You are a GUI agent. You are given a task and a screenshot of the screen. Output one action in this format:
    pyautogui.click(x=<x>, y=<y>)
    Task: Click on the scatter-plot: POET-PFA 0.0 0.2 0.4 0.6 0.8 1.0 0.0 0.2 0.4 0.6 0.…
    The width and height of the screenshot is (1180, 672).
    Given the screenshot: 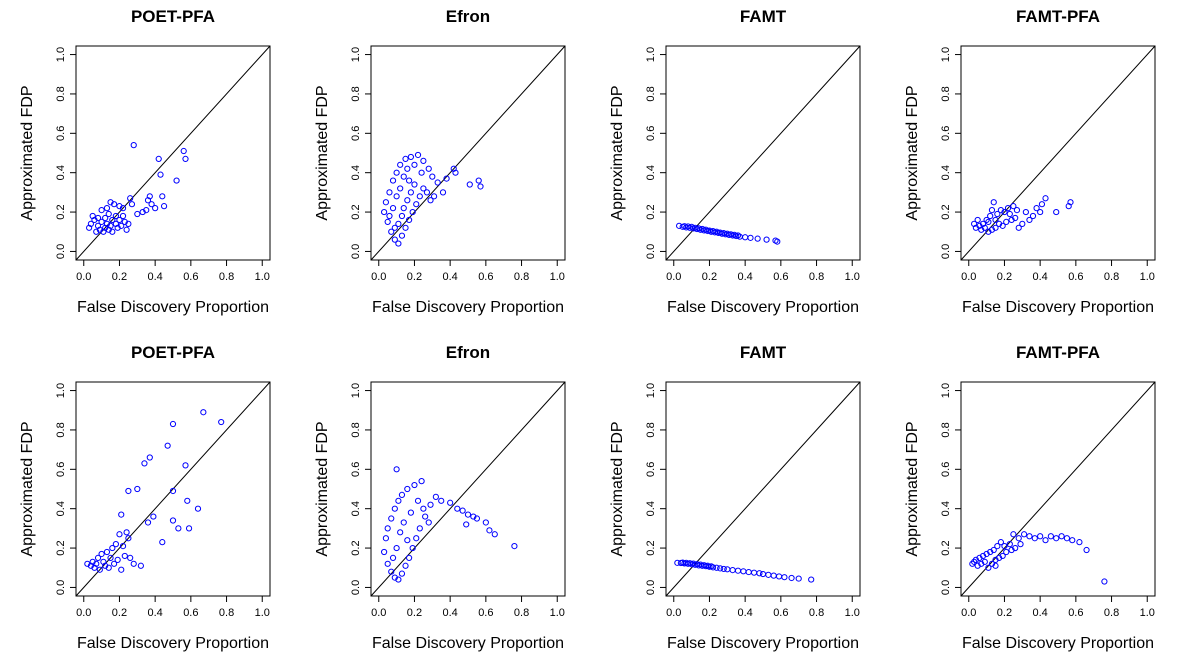 What is the action you would take?
    pyautogui.click(x=145, y=497)
    